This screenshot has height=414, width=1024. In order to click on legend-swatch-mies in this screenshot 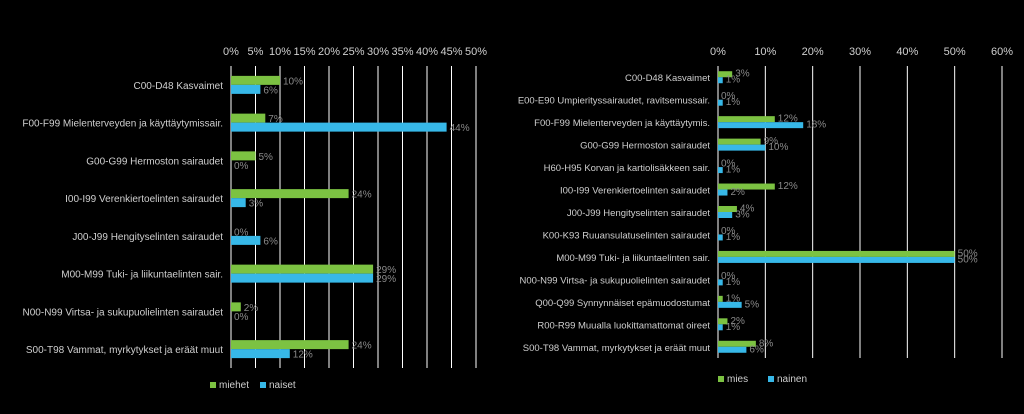, I will do `click(721, 379)`.